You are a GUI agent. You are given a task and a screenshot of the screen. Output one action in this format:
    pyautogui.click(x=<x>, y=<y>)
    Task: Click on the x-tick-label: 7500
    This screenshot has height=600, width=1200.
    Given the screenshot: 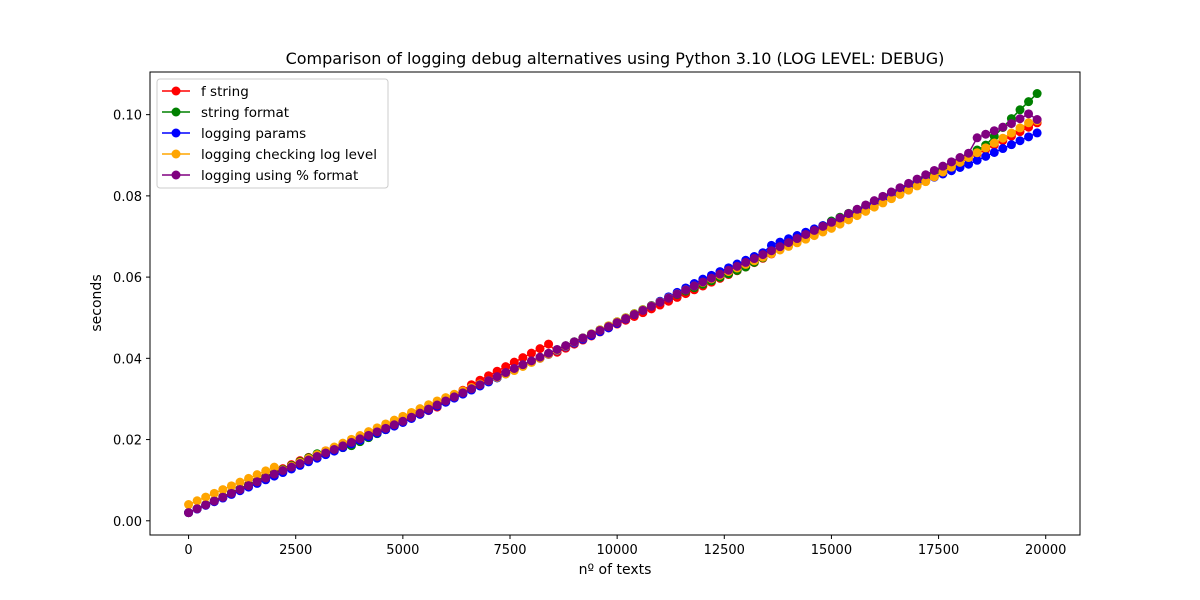 What is the action you would take?
    pyautogui.click(x=509, y=550)
    